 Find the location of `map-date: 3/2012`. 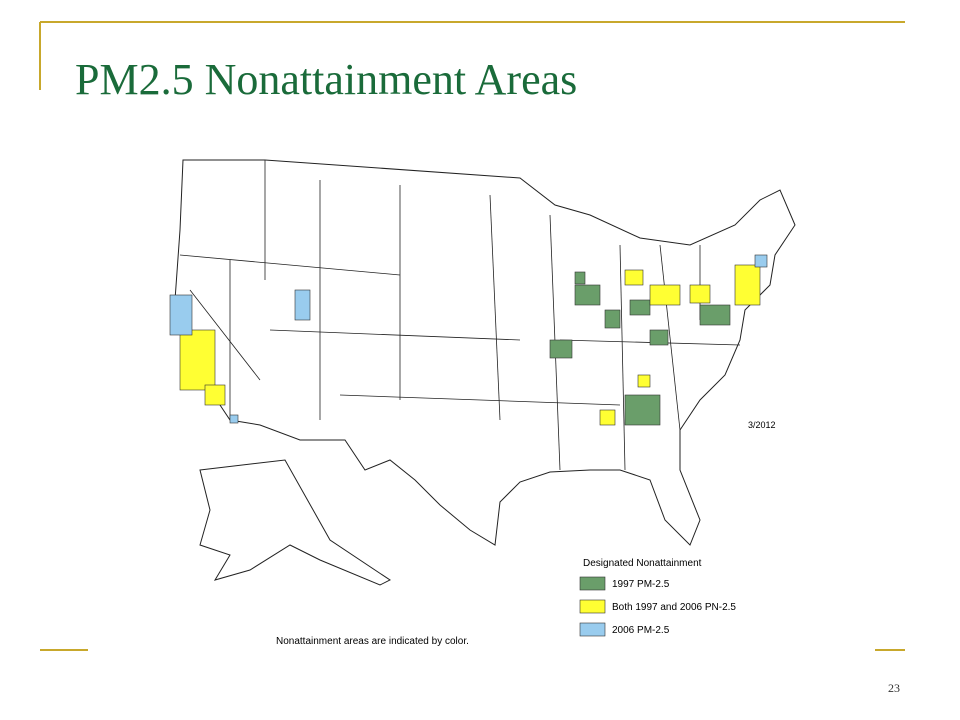

map-date: 3/2012 is located at coordinates (762, 425).